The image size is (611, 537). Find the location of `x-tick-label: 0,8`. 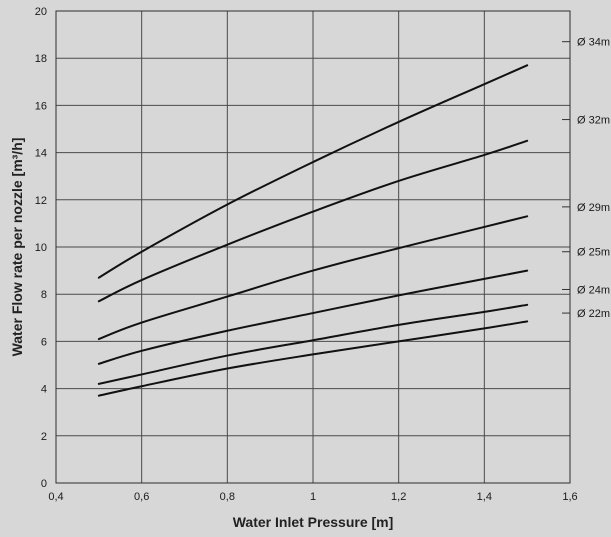

x-tick-label: 0,8 is located at coordinates (227, 497).